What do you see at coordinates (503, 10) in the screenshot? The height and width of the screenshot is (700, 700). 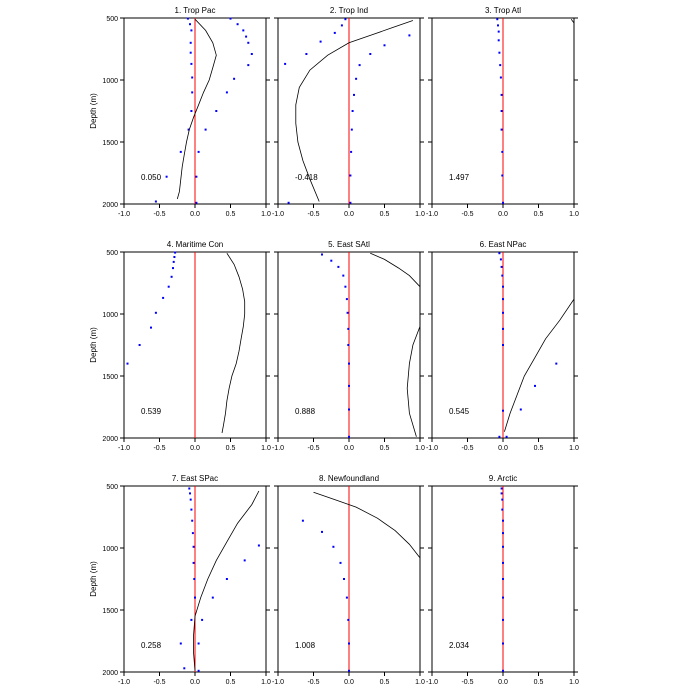 I see `panel-title: 3. Trop Atl` at bounding box center [503, 10].